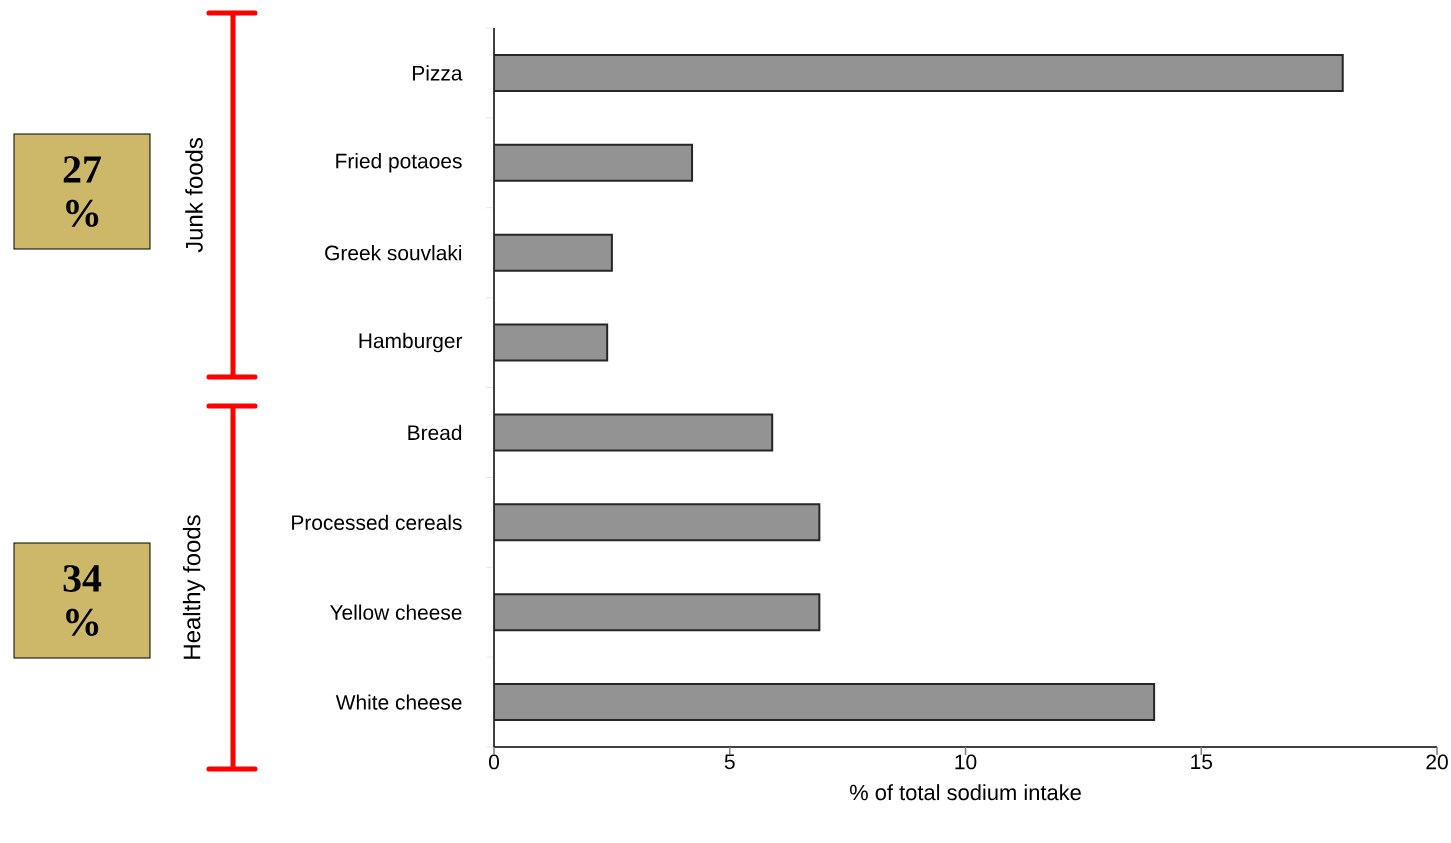  What do you see at coordinates (1202, 762) in the screenshot?
I see `x-tick-label: 15` at bounding box center [1202, 762].